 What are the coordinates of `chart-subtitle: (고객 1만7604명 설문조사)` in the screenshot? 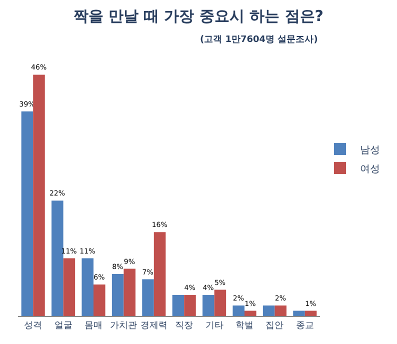 It's located at (259, 40).